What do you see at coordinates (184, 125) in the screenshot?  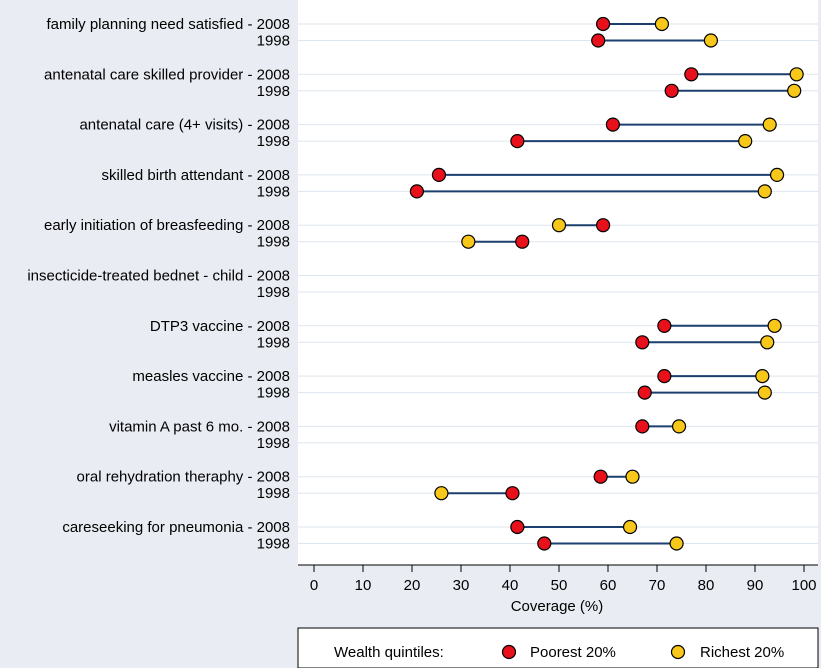 I see `row-label: antenatal care (4+ visits) - 2008` at bounding box center [184, 125].